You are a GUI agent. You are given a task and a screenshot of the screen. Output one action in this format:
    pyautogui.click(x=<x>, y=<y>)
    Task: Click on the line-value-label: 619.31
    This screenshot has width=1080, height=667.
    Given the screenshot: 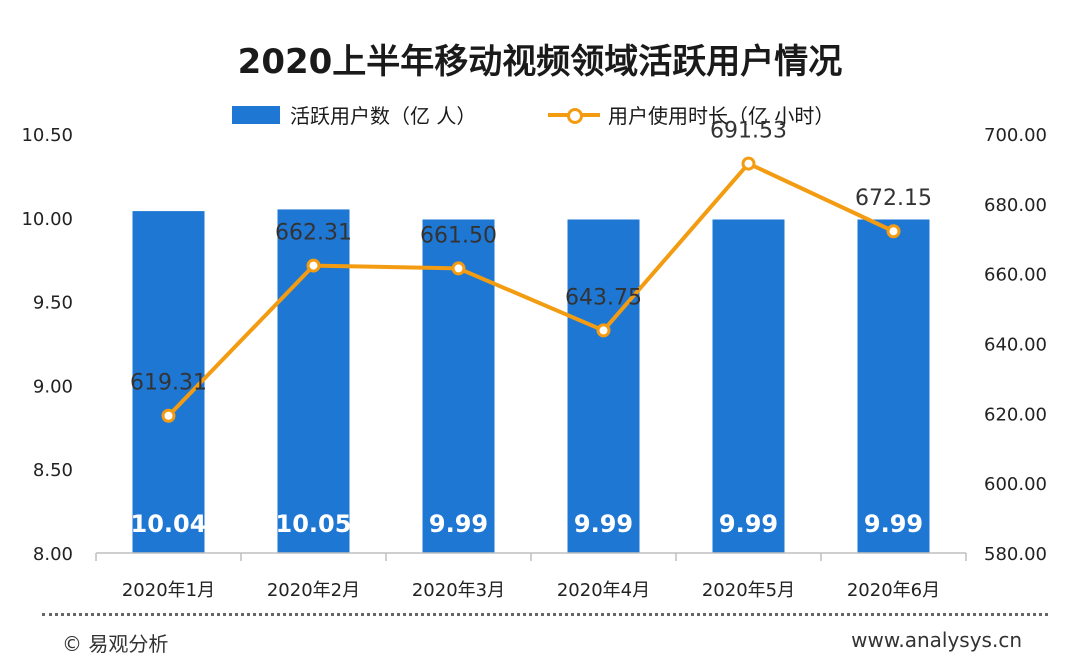 What is the action you would take?
    pyautogui.click(x=168, y=383)
    